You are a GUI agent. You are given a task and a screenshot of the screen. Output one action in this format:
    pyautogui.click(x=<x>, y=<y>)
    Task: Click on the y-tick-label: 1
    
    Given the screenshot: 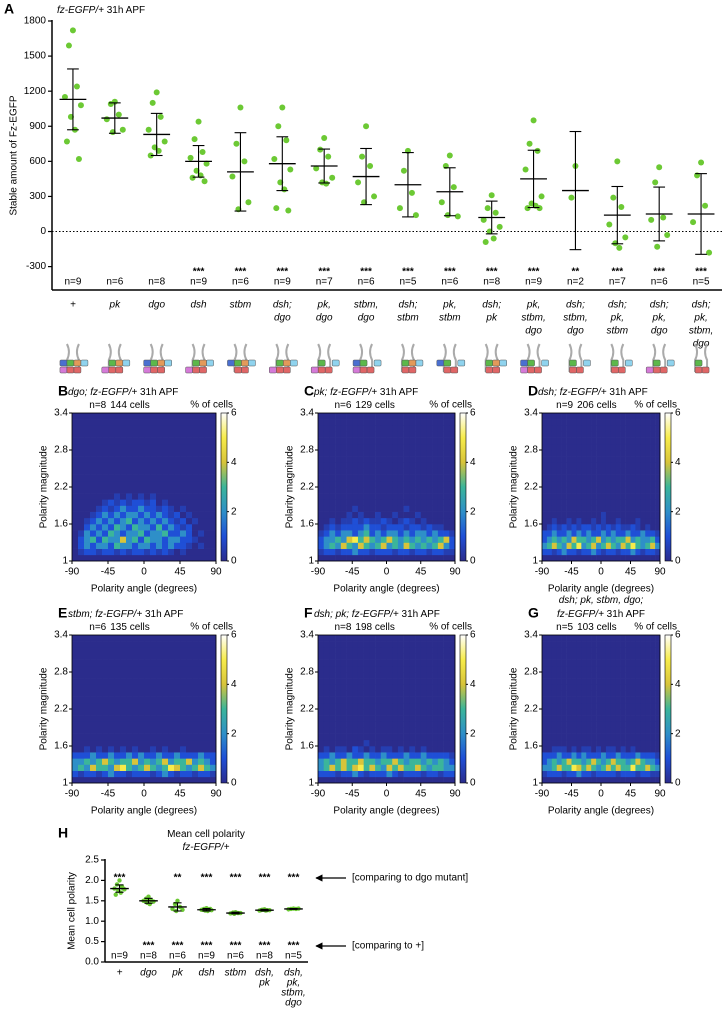 What is the action you would take?
    pyautogui.click(x=65, y=783)
    